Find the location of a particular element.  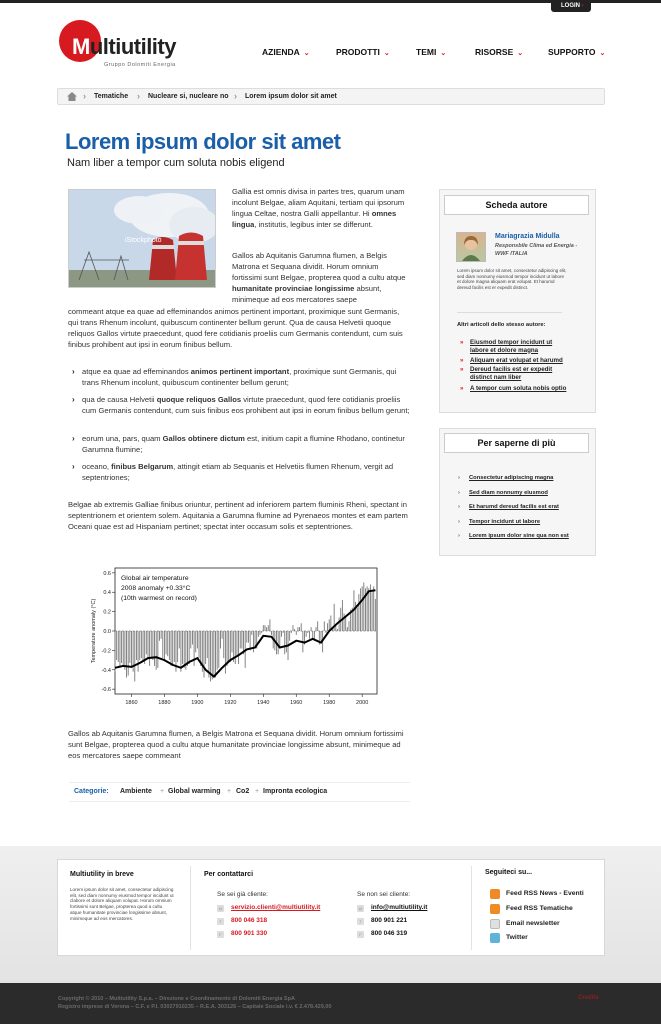

phone-icon: T is located at coordinates (220, 921).